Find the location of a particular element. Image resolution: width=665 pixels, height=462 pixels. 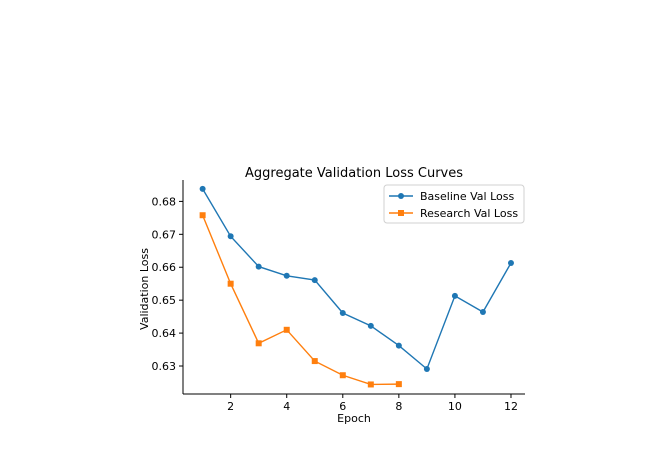

legend-label: Baseline Val Loss is located at coordinates (467, 196).